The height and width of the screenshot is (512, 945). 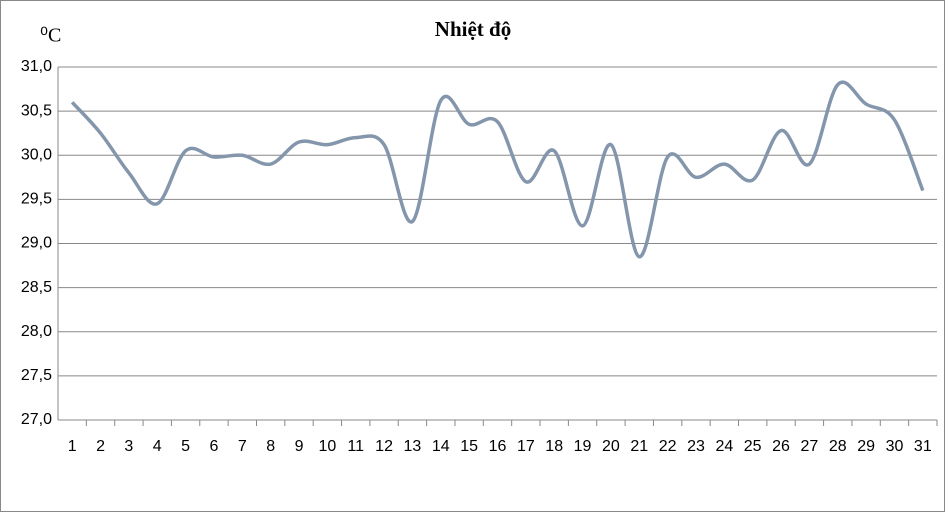 What do you see at coordinates (72, 446) in the screenshot?
I see `x-tick-label: 1` at bounding box center [72, 446].